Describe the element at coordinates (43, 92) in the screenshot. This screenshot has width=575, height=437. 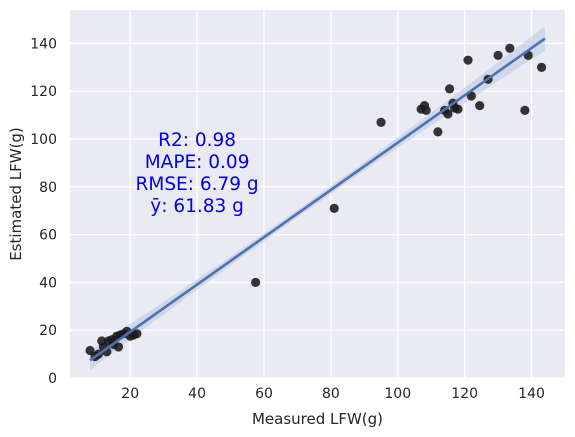
I see `y-tick-label: 120` at that location.